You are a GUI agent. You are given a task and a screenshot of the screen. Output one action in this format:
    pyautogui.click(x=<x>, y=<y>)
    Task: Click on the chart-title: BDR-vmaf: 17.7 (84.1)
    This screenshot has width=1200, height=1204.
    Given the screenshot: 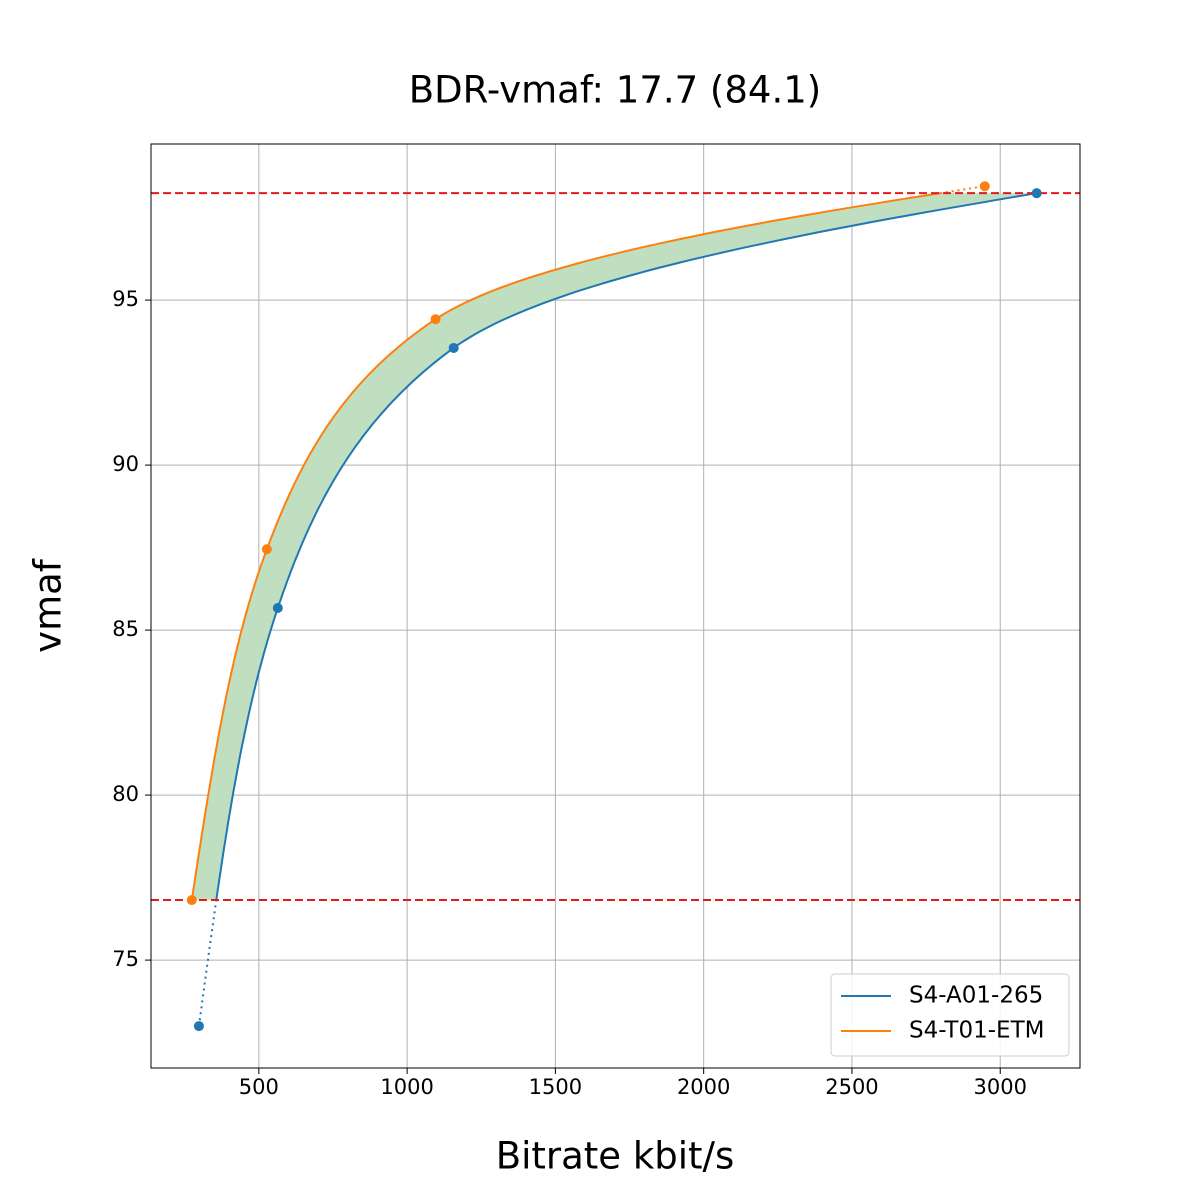 What is the action you would take?
    pyautogui.click(x=615, y=90)
    